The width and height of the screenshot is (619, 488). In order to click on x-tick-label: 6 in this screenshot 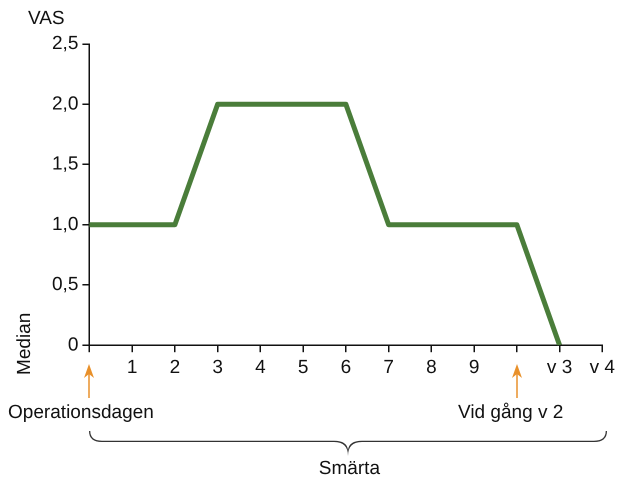, I will do `click(346, 367)`.